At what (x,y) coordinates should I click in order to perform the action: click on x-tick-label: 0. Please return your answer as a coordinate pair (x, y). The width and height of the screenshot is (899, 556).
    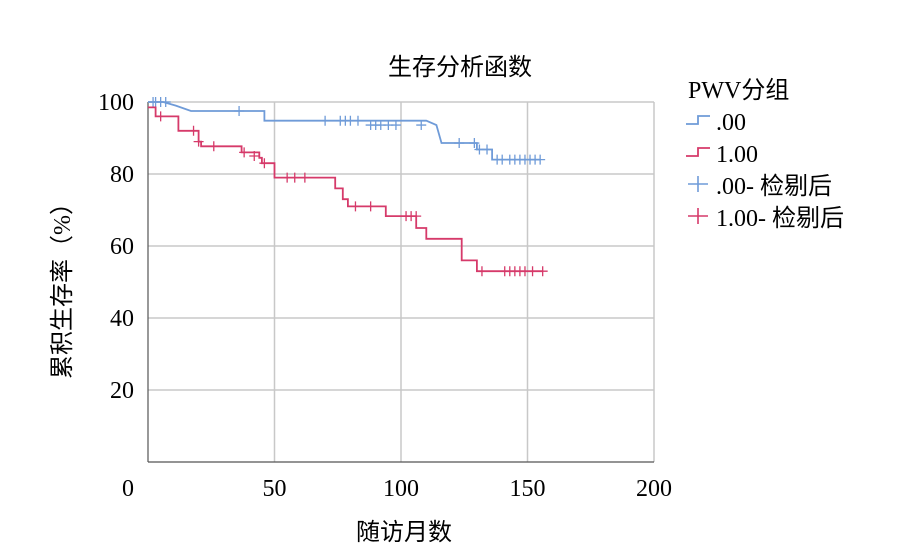
    Looking at the image, I should click on (128, 489).